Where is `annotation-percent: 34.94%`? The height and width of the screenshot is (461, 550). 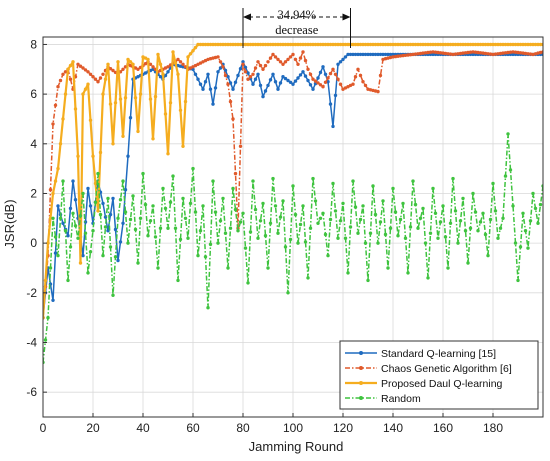 annotation-percent: 34.94% is located at coordinates (296, 15).